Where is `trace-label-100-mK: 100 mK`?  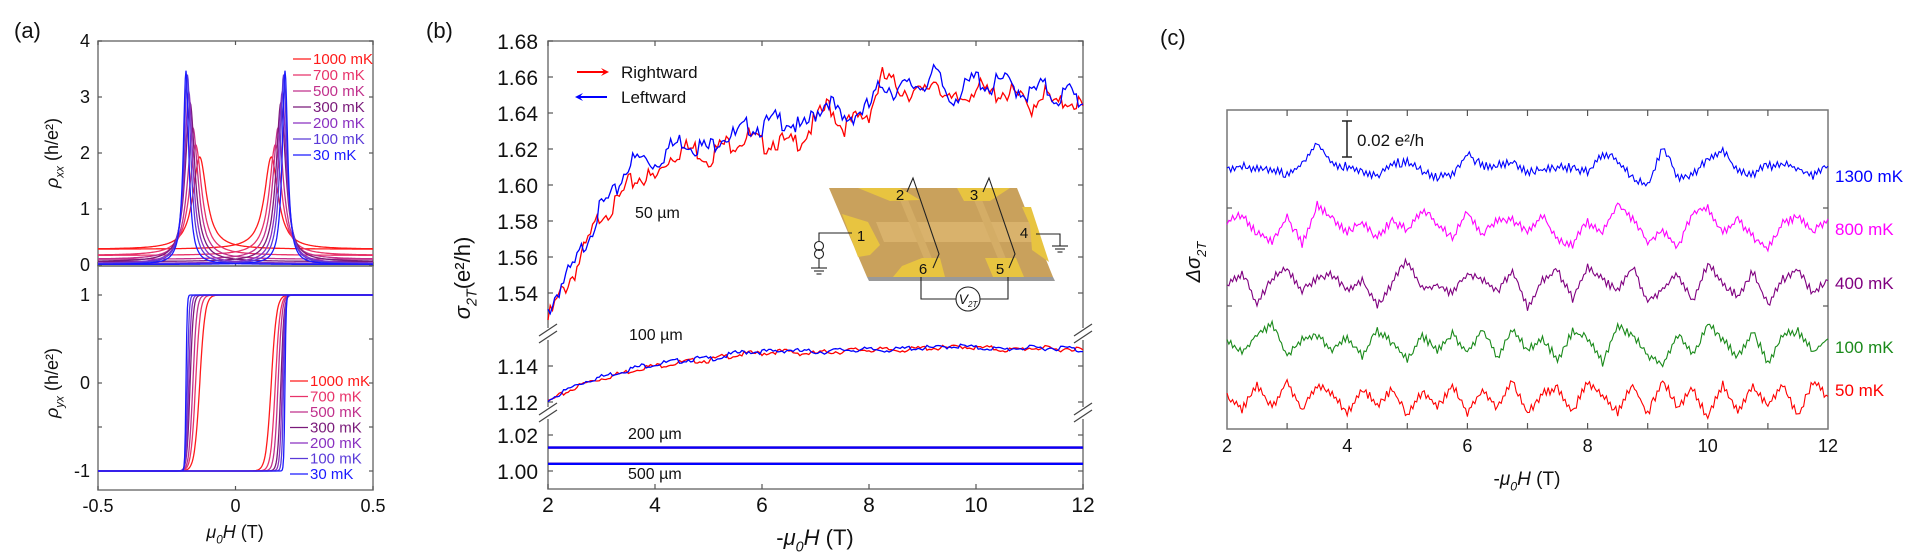
trace-label-100-mK: 100 mK is located at coordinates (1864, 347).